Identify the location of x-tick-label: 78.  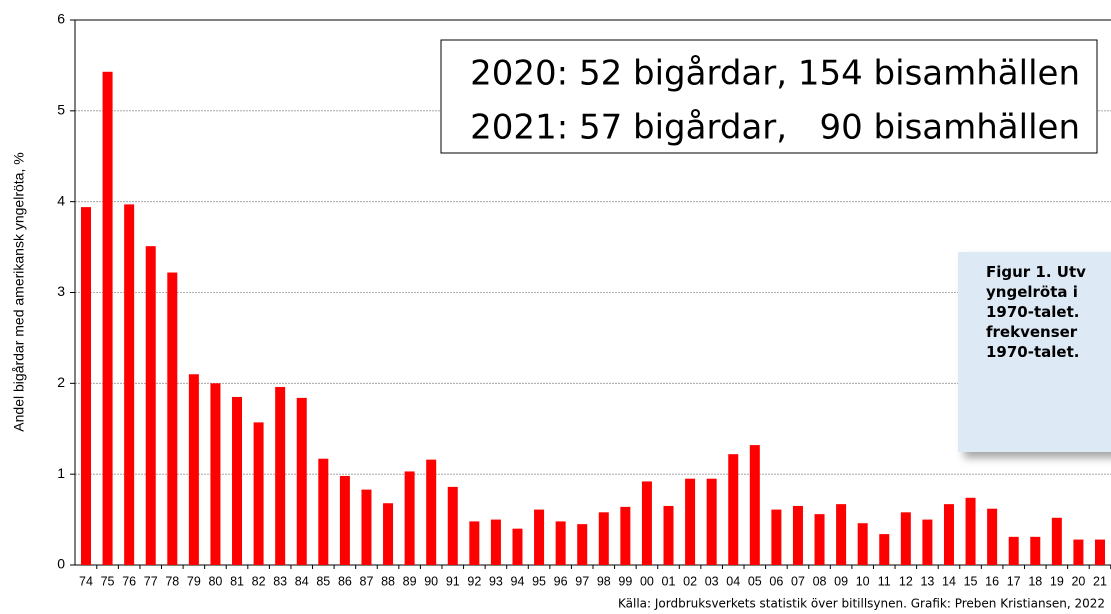
(172, 581).